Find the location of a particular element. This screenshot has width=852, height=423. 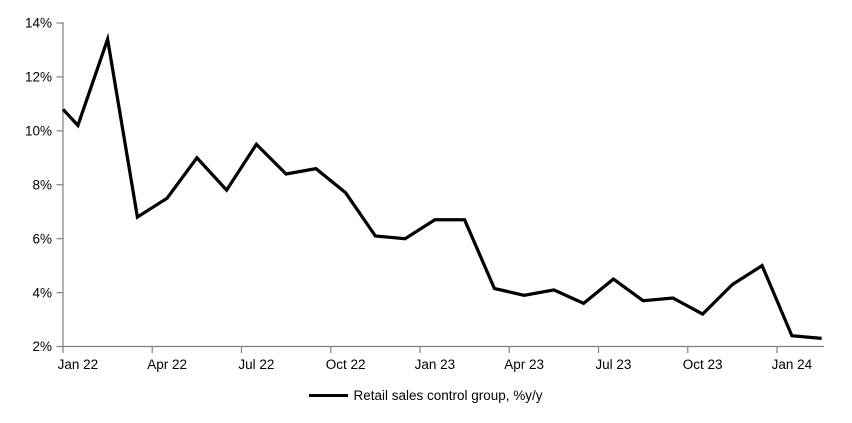

legend: Retail sales control group, %y/y is located at coordinates (426, 395).